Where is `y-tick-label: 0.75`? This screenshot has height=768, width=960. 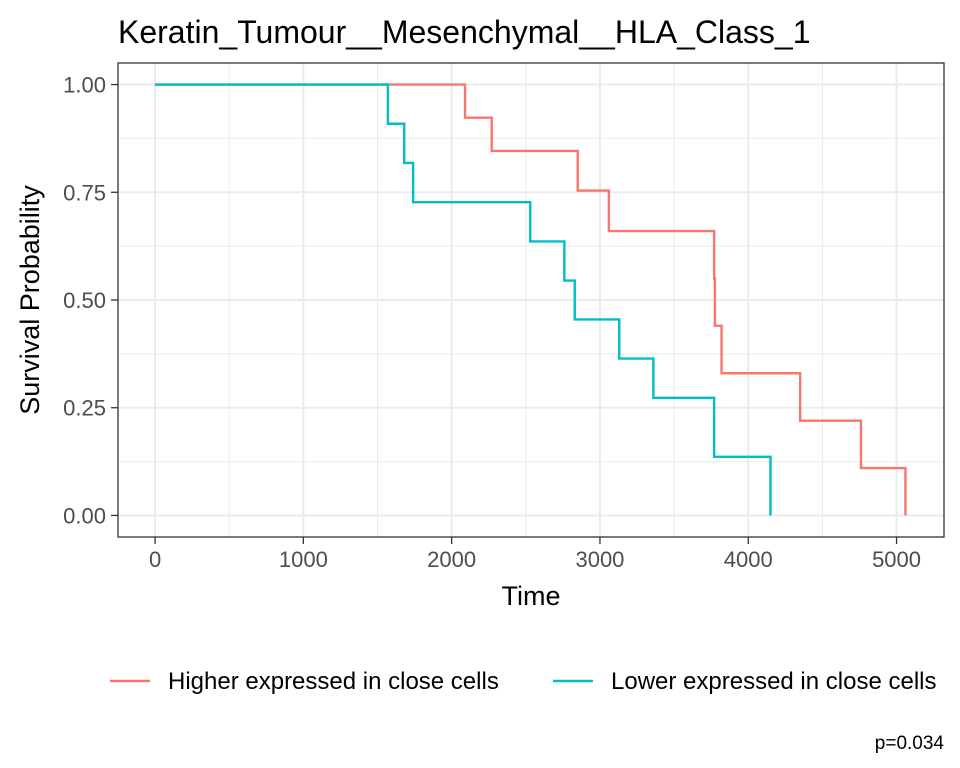 y-tick-label: 0.75 is located at coordinates (84, 192).